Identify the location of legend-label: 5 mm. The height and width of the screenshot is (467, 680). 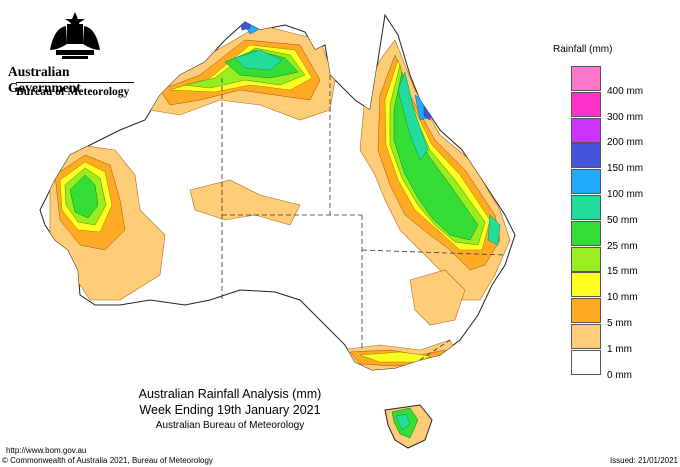
(619, 323).